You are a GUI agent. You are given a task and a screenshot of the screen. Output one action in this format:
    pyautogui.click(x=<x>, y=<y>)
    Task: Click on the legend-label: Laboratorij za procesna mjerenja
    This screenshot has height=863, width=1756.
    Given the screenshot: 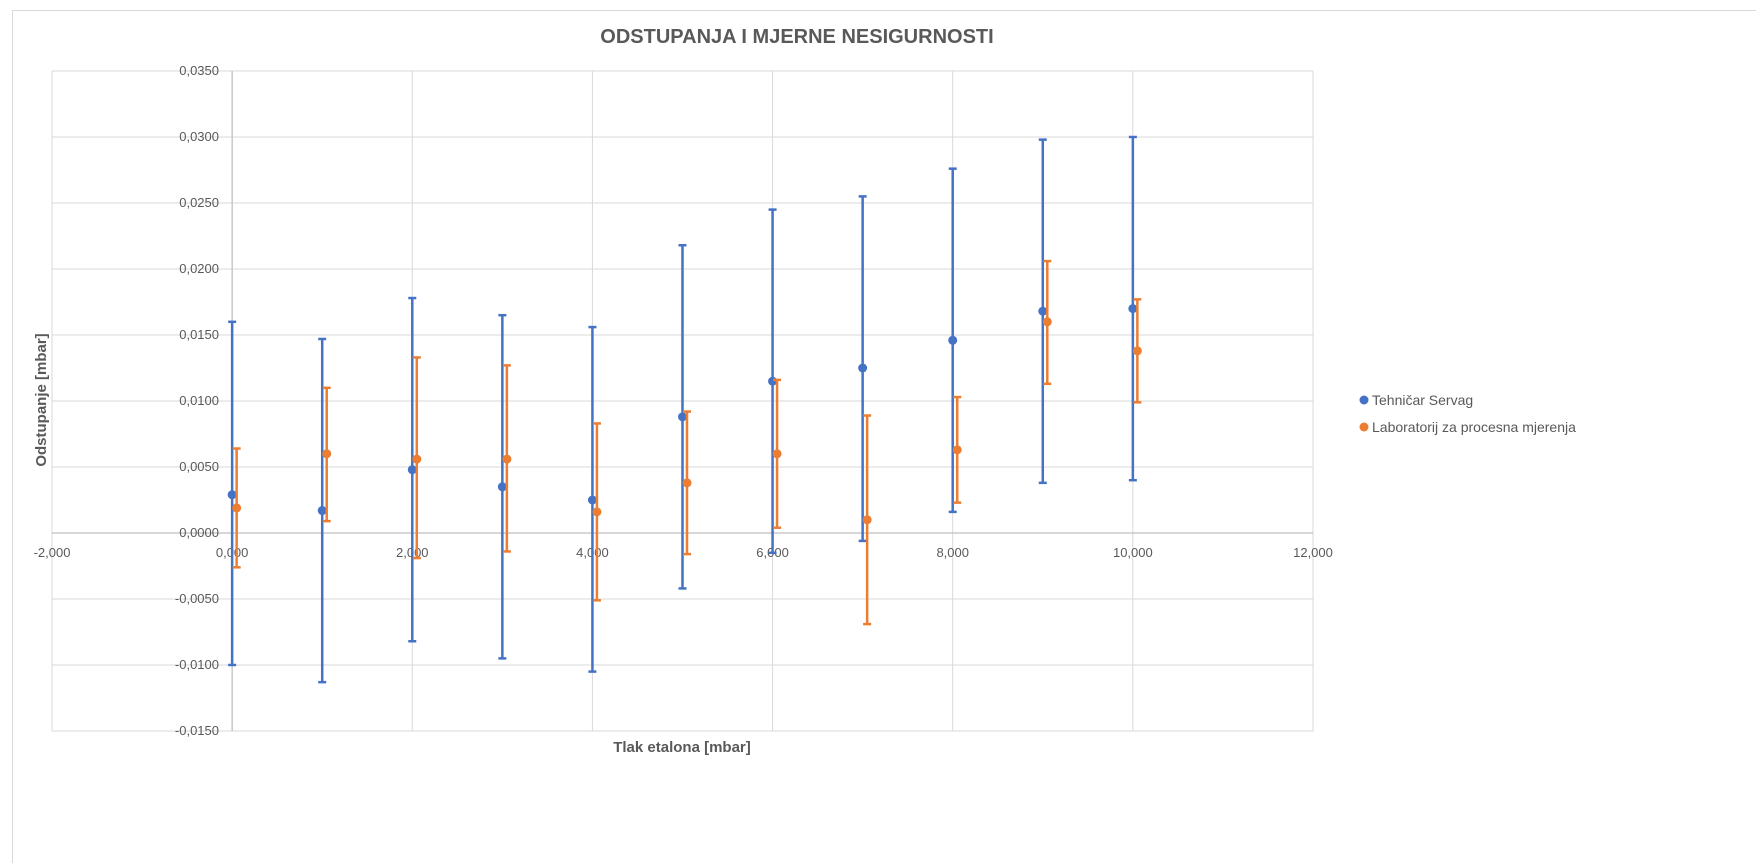 What is the action you would take?
    pyautogui.click(x=1474, y=427)
    